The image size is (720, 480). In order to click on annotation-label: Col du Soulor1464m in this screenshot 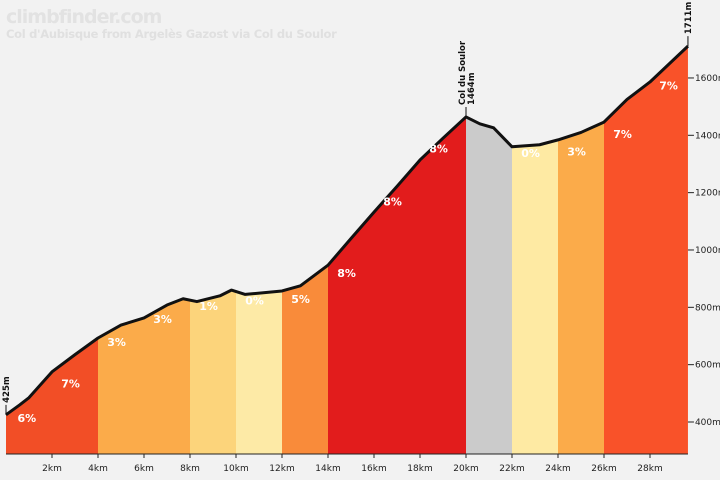, I will do `click(467, 72)`.